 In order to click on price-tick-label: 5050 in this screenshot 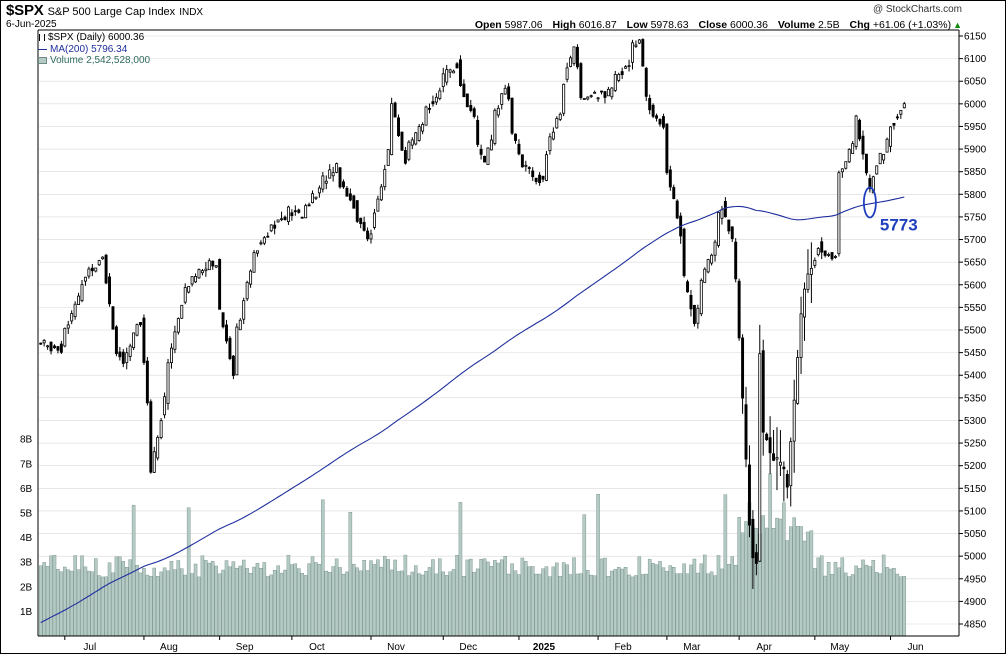, I will do `click(975, 534)`.